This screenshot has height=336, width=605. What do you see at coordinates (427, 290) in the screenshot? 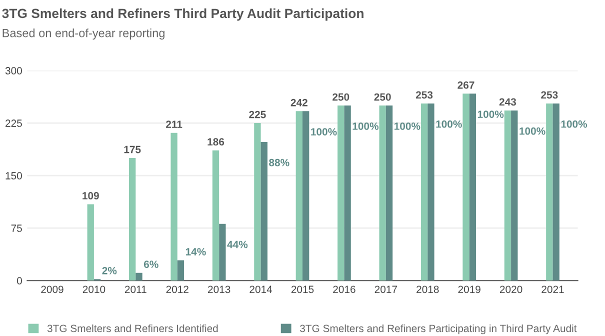
I see `x-tick-label: 2018` at bounding box center [427, 290].